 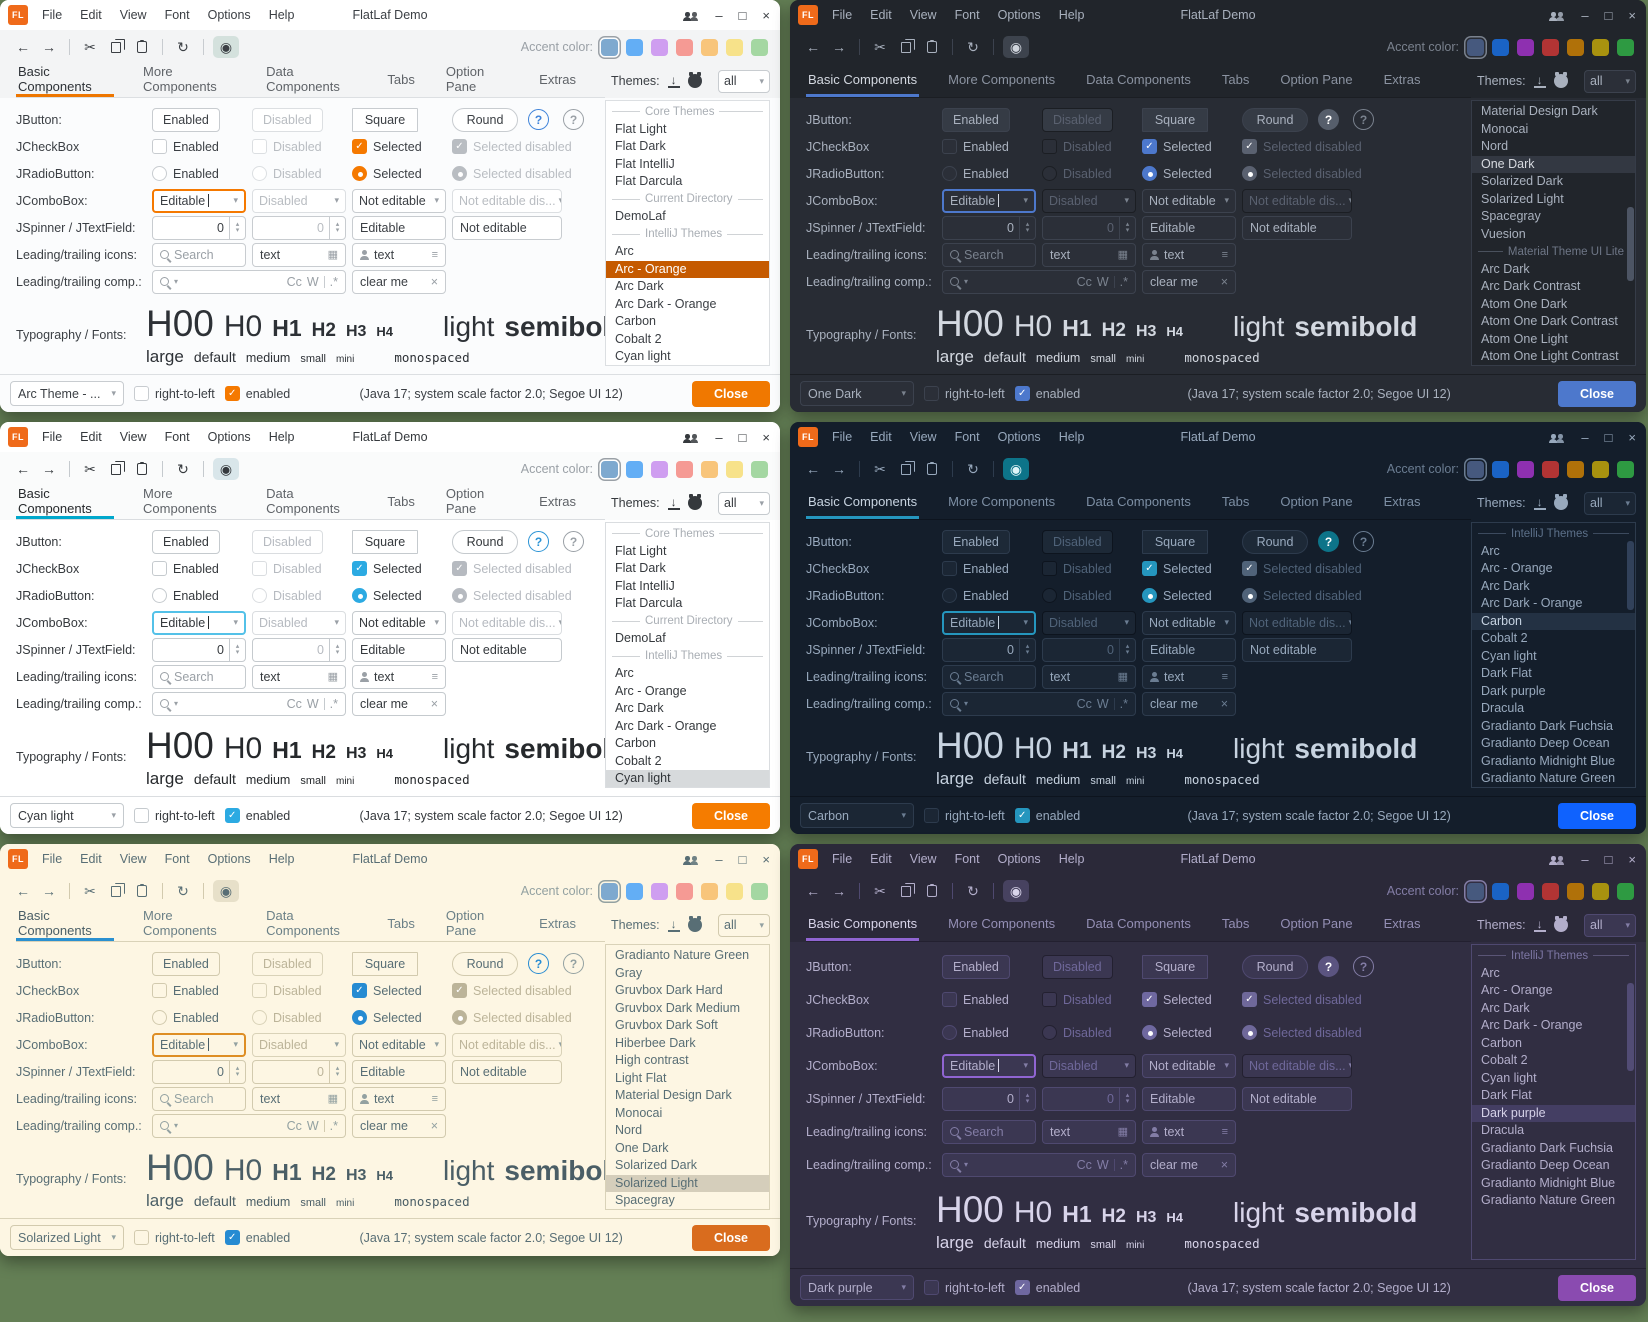 What do you see at coordinates (226, 469) in the screenshot?
I see `show-hidden-eye-icon: ◉` at bounding box center [226, 469].